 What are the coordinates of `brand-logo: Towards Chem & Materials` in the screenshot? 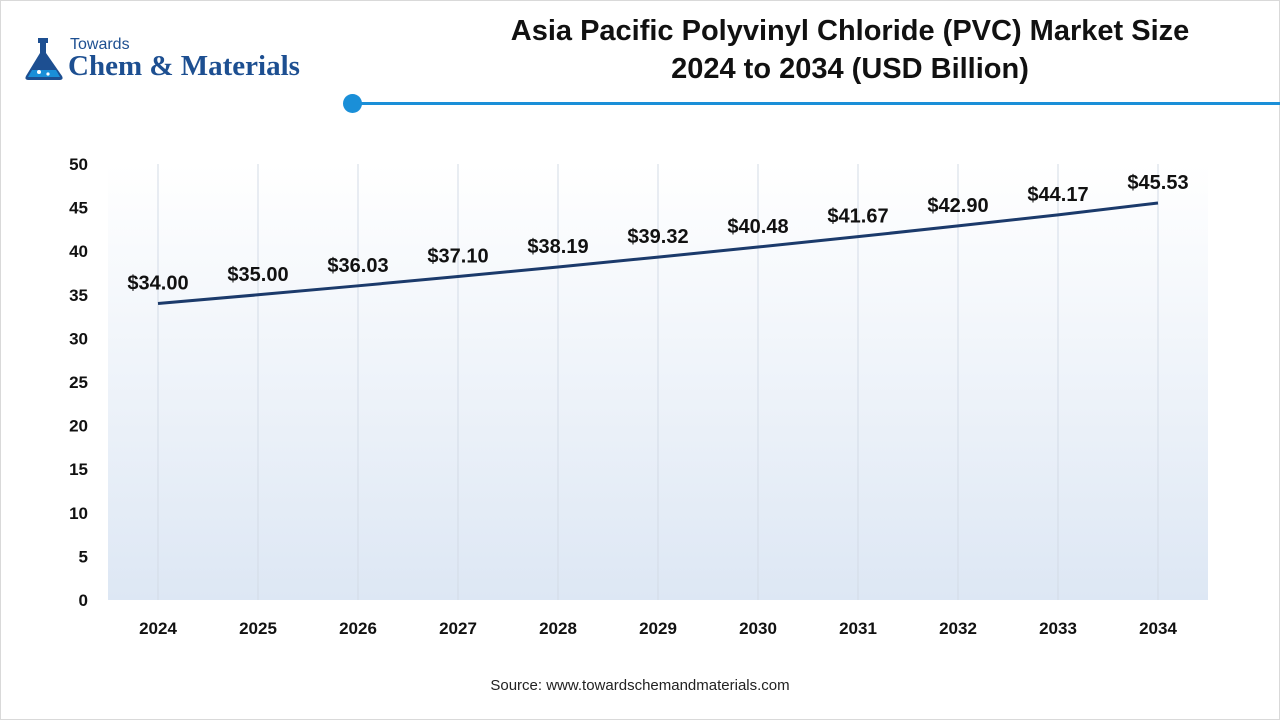 It's located at (182, 61).